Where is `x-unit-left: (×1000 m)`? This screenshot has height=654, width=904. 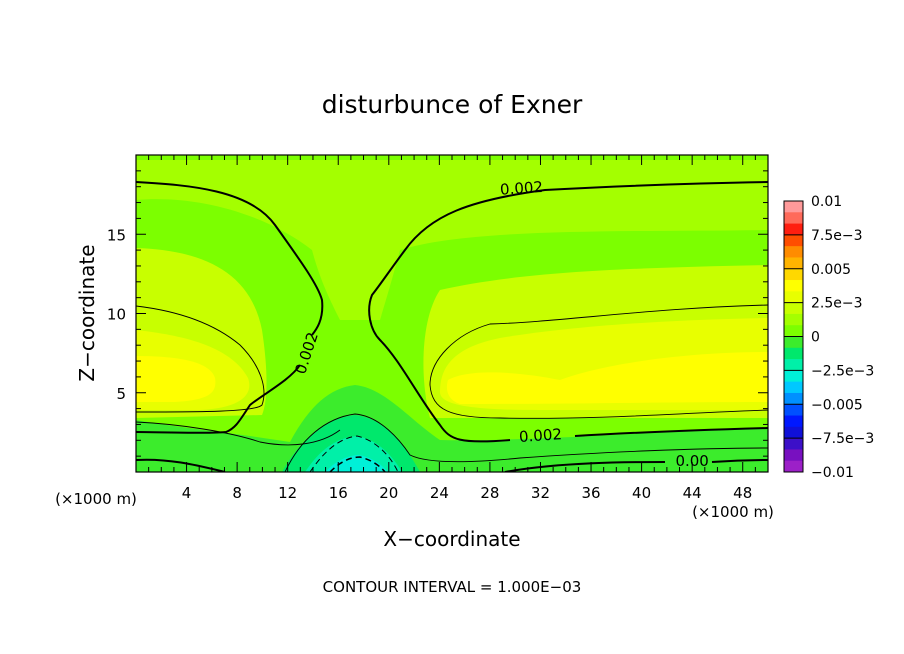
x-unit-left: (×1000 m) is located at coordinates (96, 499).